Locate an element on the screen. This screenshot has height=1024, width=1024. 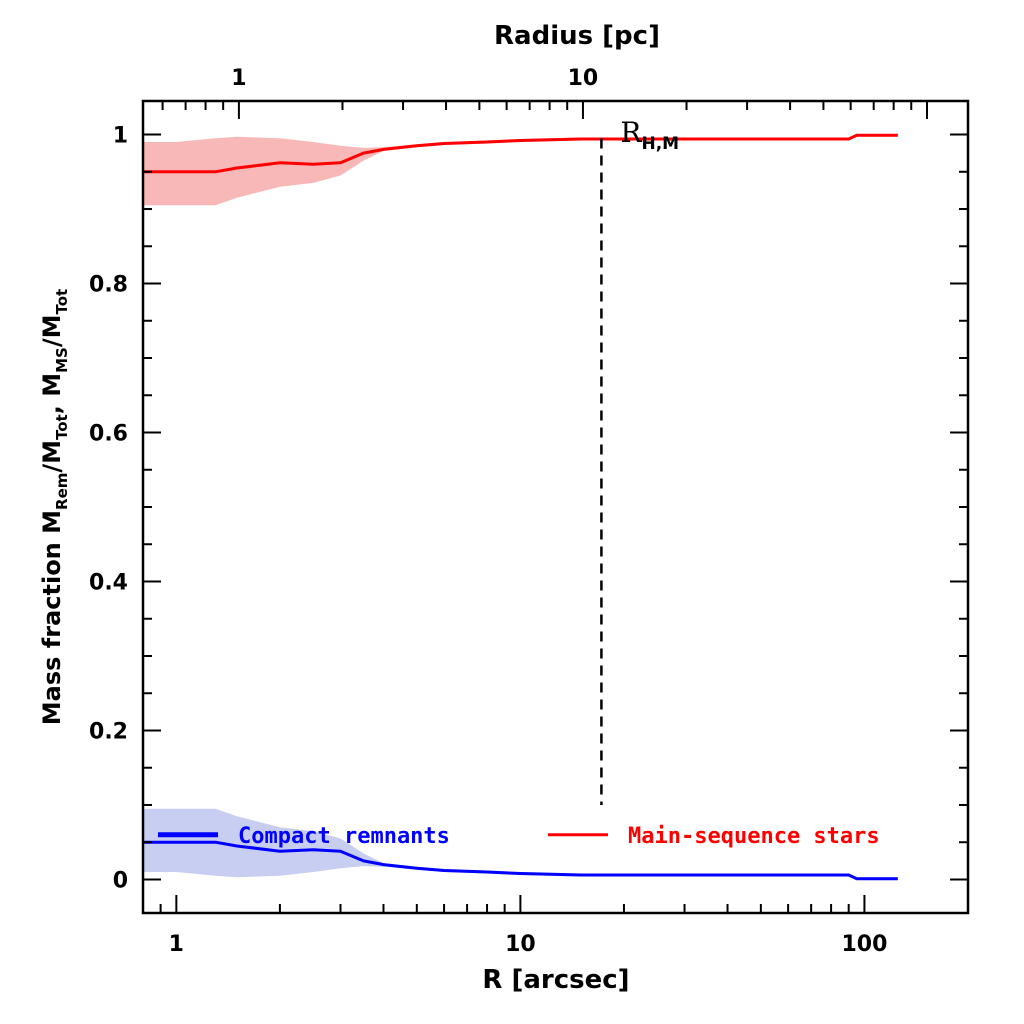
y-tick-label: 0.4 is located at coordinates (108, 582).